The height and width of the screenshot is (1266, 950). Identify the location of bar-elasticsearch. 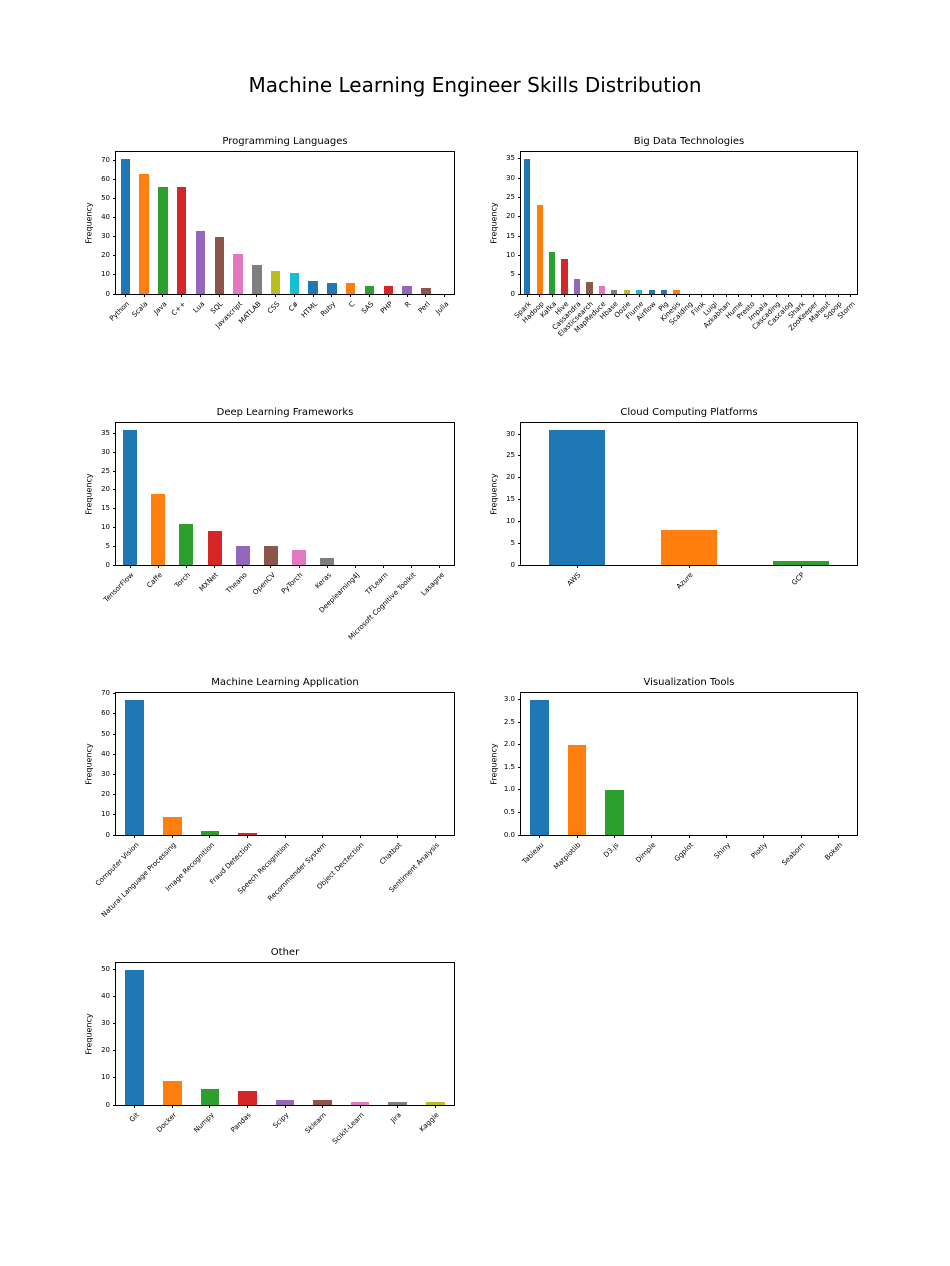
(589, 288).